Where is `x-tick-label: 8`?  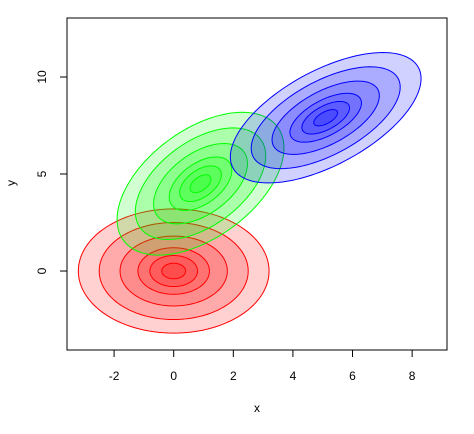 x-tick-label: 8 is located at coordinates (412, 376).